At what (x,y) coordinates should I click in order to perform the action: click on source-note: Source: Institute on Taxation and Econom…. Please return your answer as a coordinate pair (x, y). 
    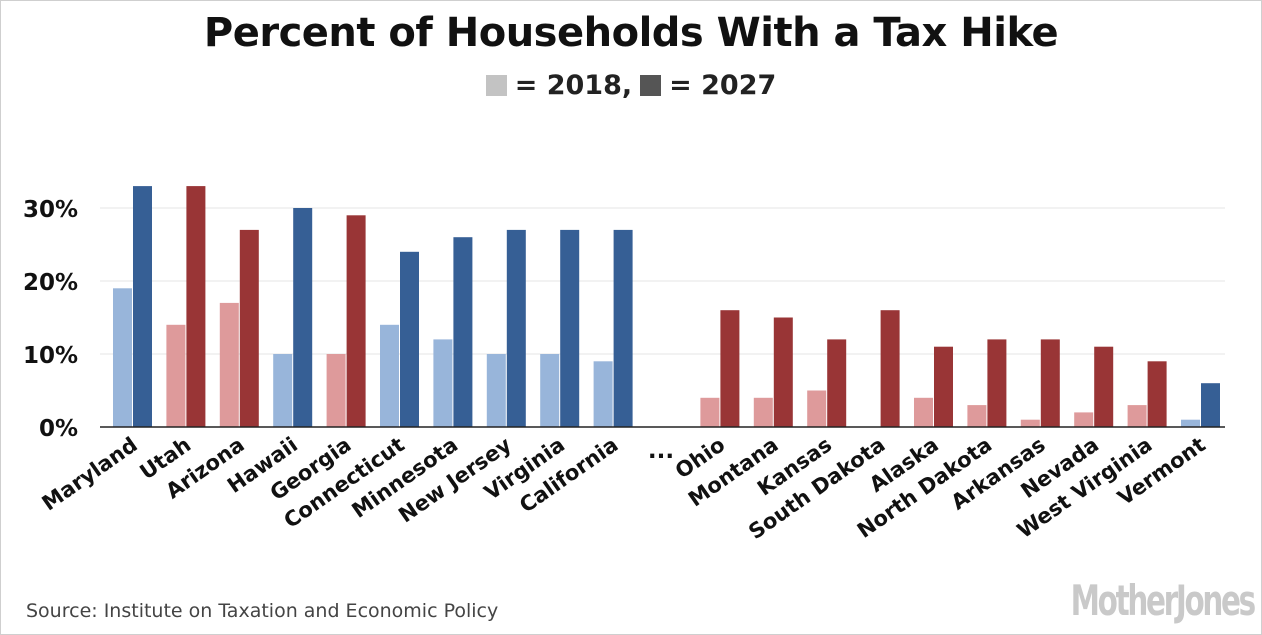
    Looking at the image, I should click on (262, 611).